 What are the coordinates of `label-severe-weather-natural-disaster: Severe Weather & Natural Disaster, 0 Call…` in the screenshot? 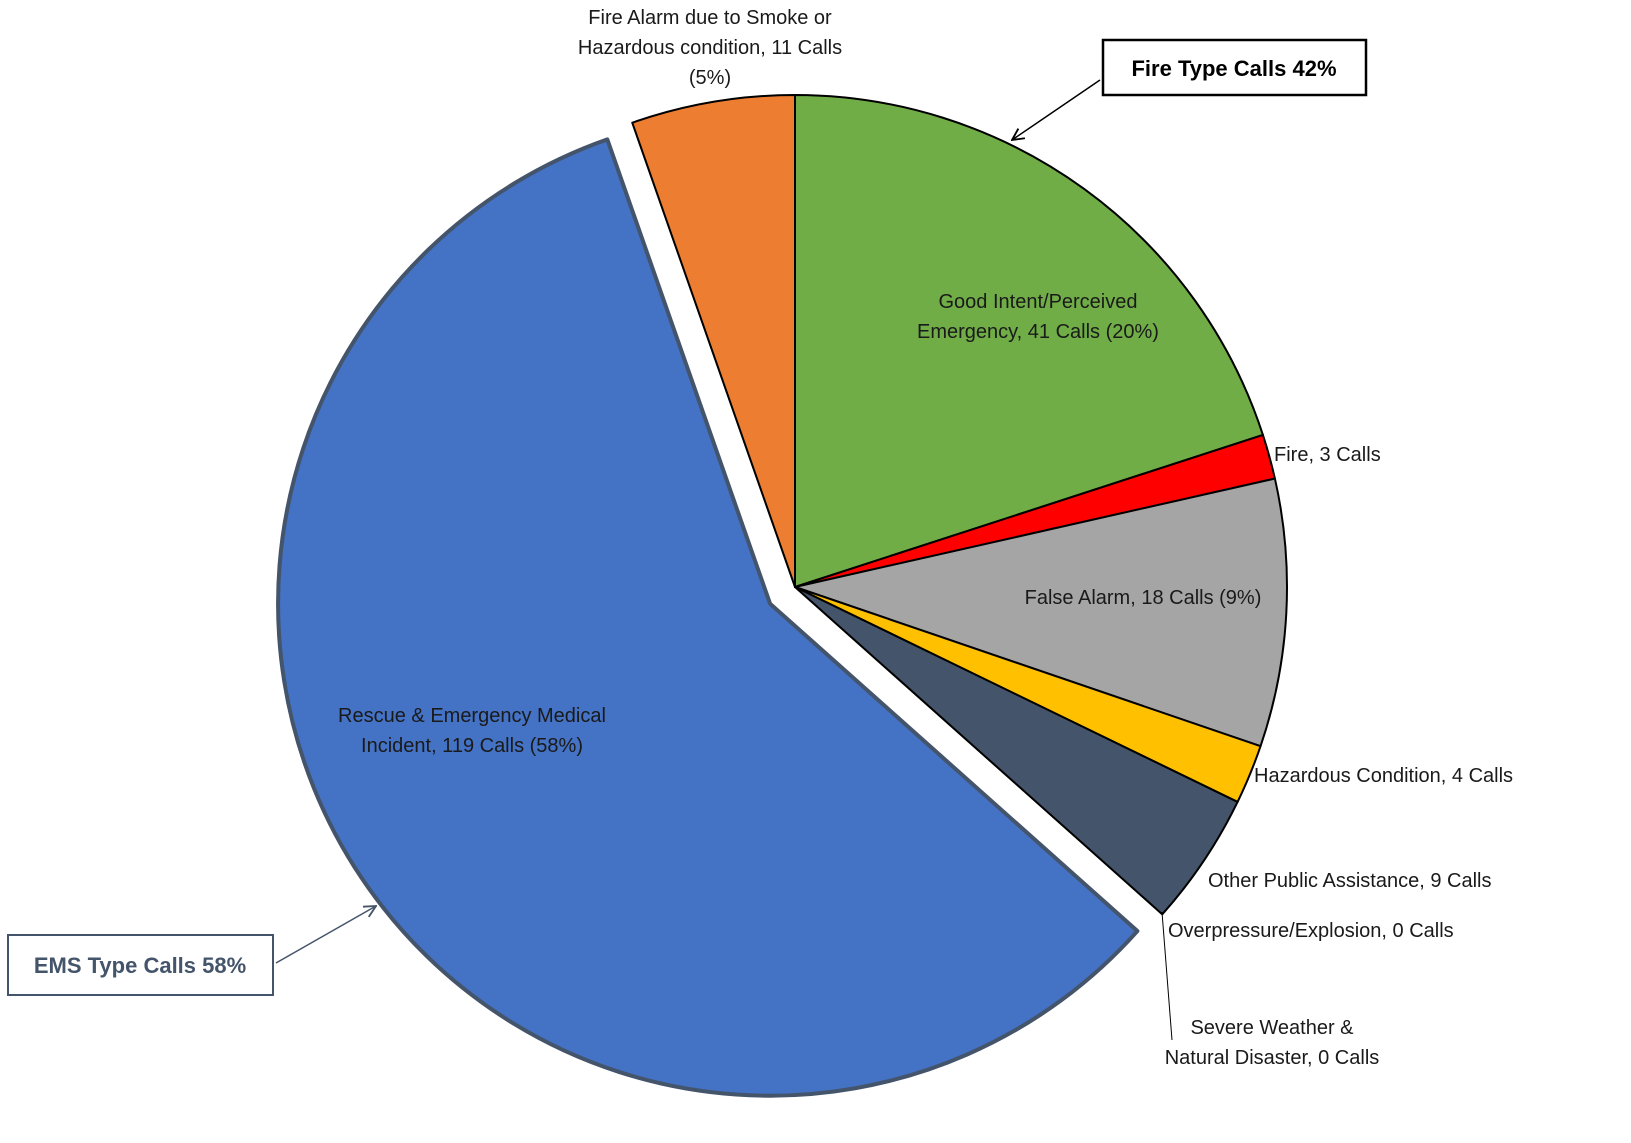 It's located at (1272, 1043).